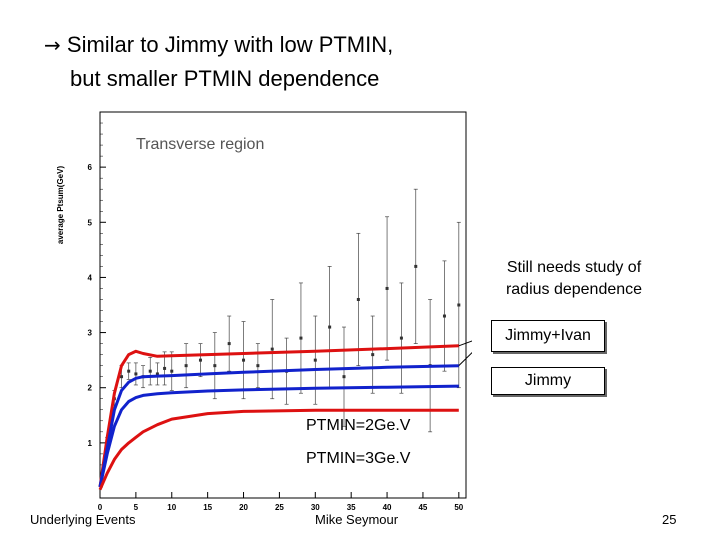 This screenshot has width=720, height=540. Describe the element at coordinates (207, 507) in the screenshot. I see `x-tick-label: 15` at that location.